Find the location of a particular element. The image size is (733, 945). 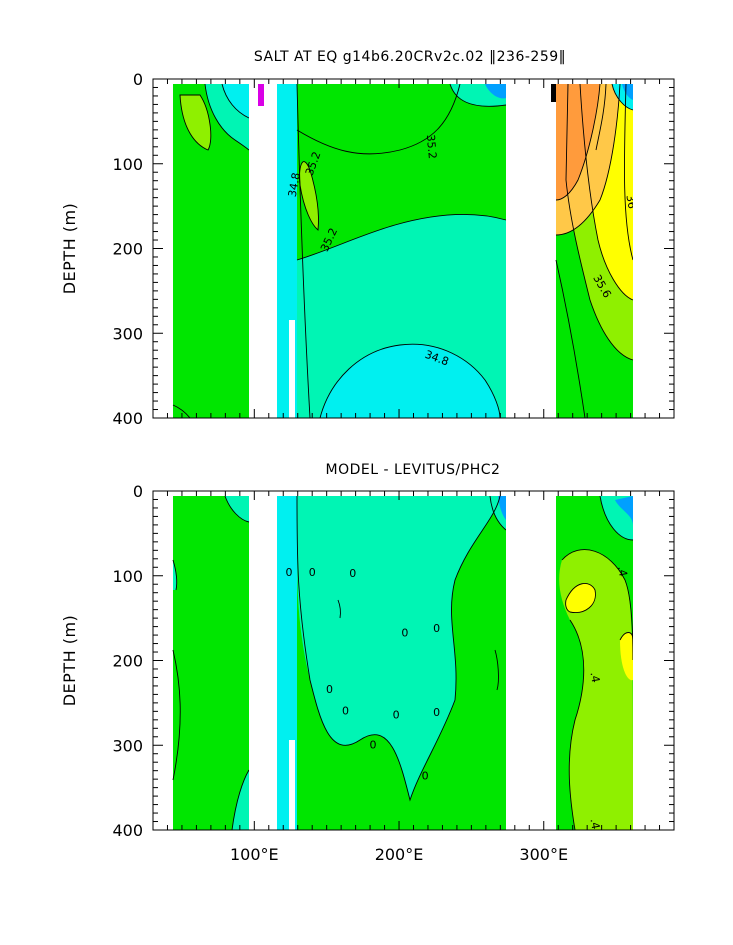

x-tick-label: 100°E is located at coordinates (254, 854).